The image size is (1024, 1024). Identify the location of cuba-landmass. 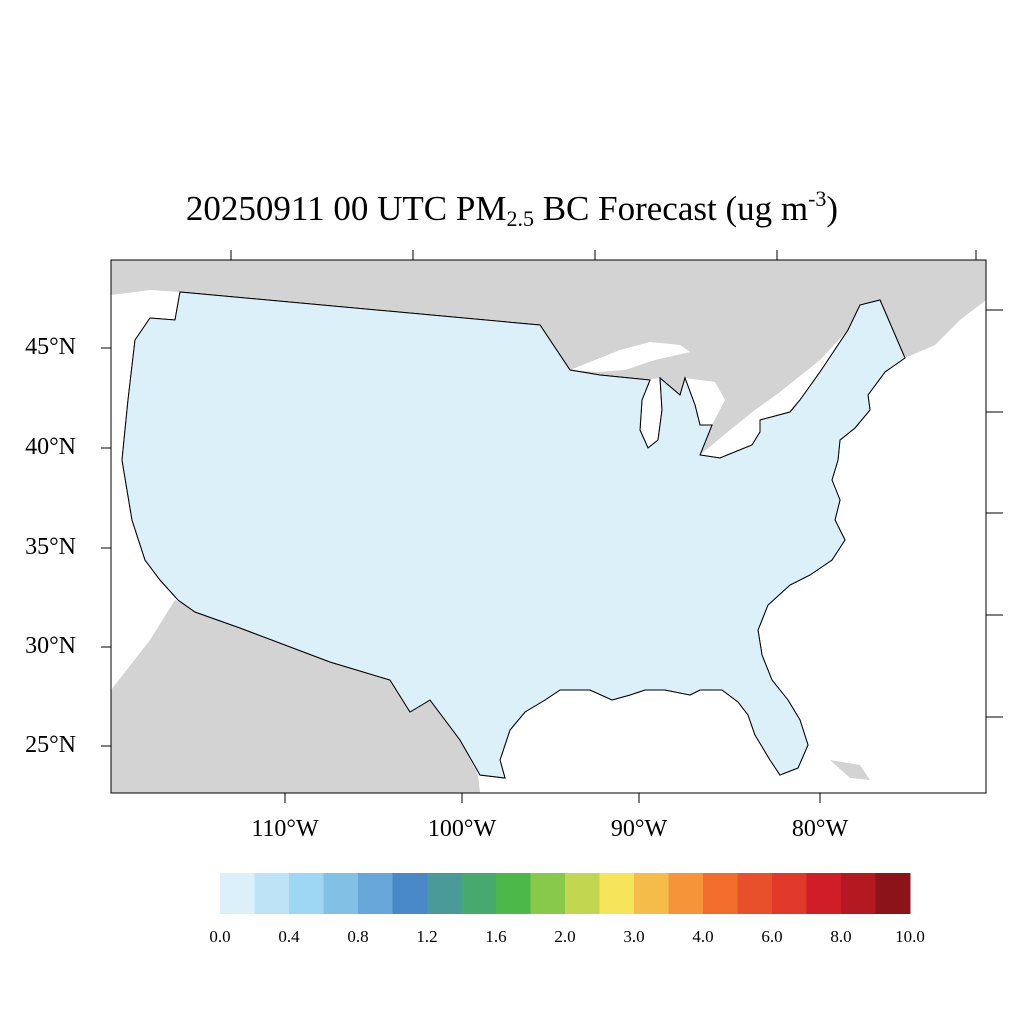
(850, 770).